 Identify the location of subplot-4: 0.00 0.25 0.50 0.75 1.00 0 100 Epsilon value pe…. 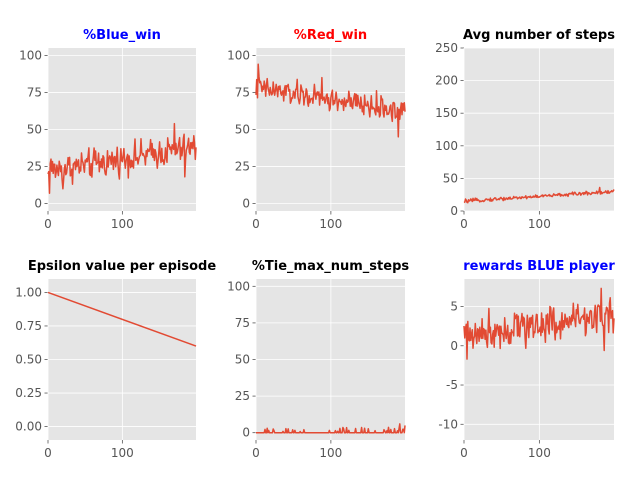
(115, 359).